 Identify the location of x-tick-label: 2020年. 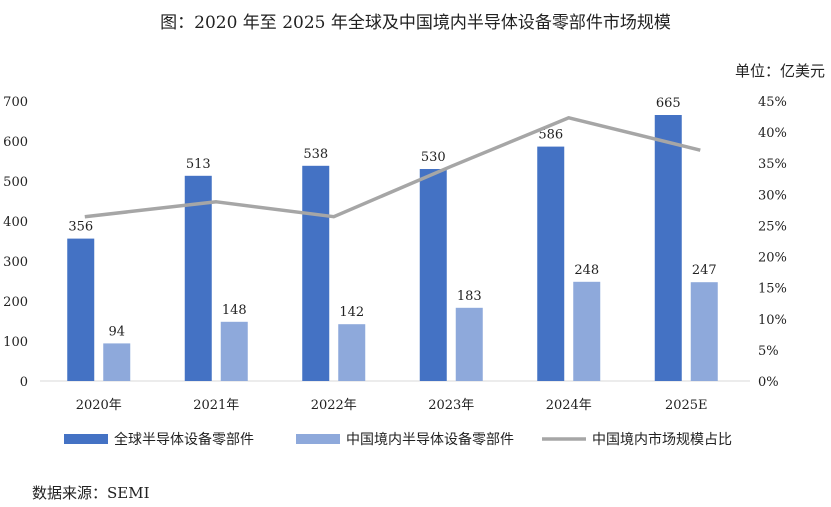
(99, 405).